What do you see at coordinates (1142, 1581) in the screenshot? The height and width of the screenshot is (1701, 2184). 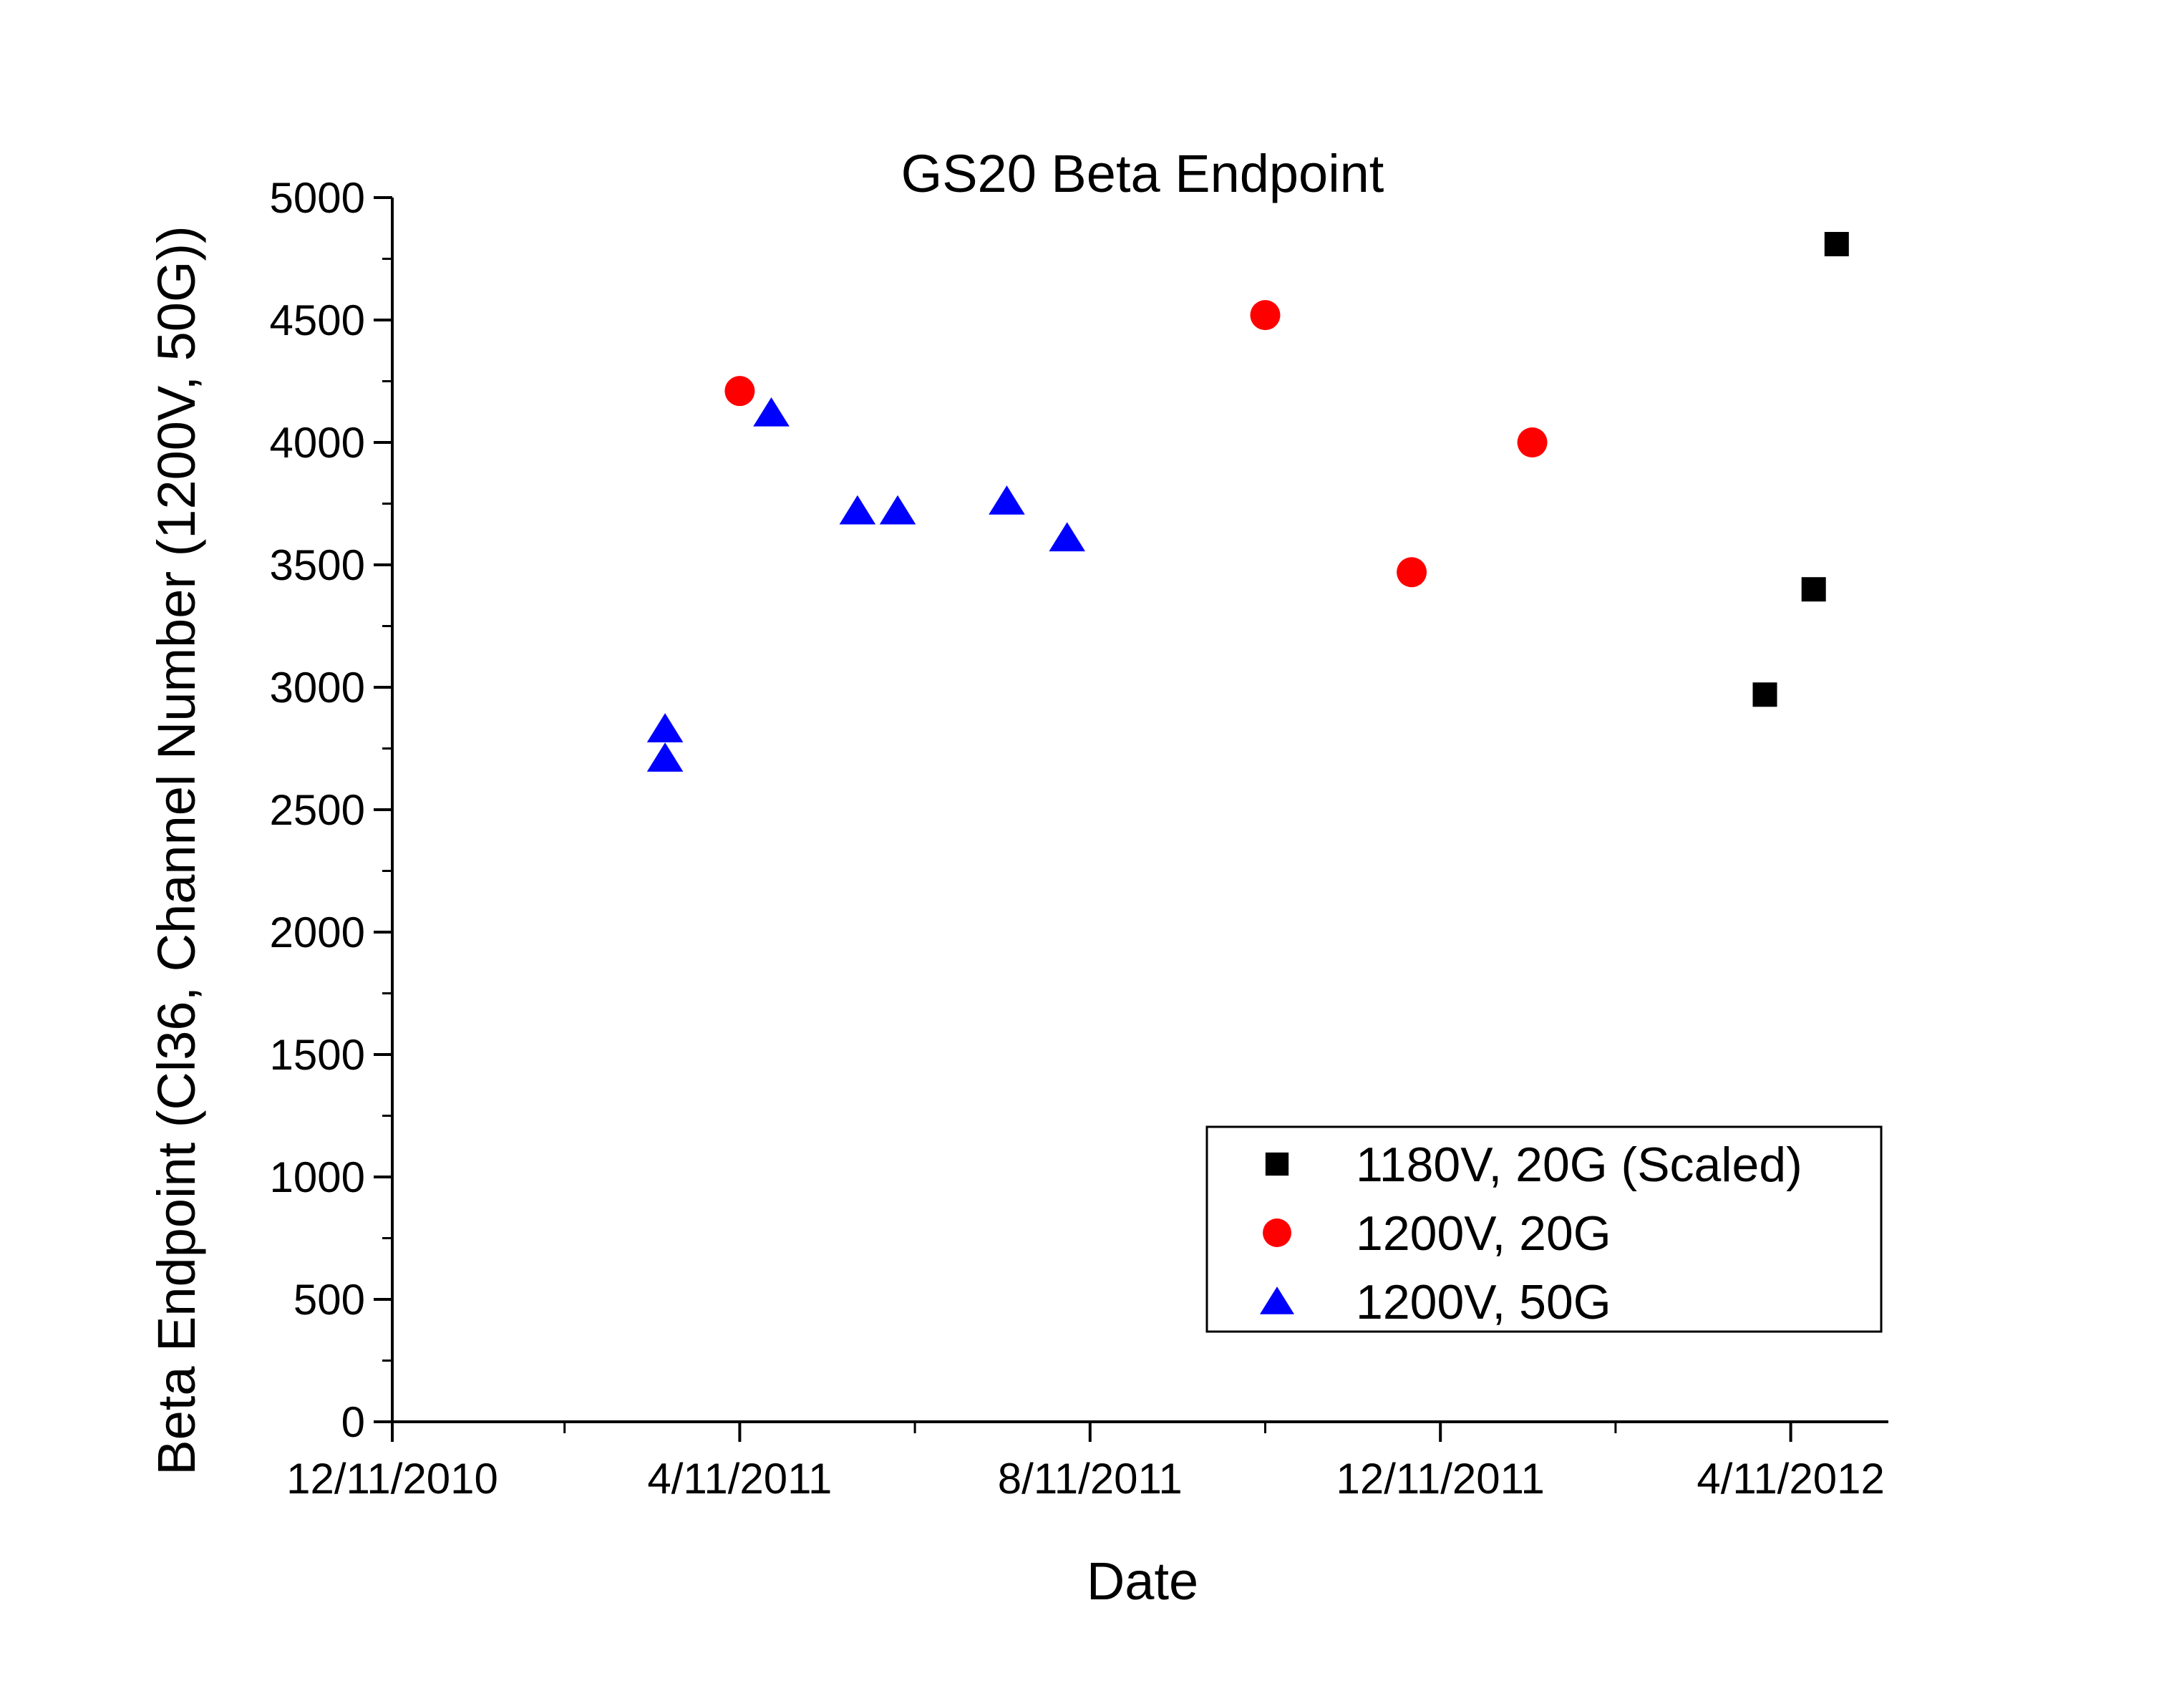 I see `x-axis-label: Date` at bounding box center [1142, 1581].